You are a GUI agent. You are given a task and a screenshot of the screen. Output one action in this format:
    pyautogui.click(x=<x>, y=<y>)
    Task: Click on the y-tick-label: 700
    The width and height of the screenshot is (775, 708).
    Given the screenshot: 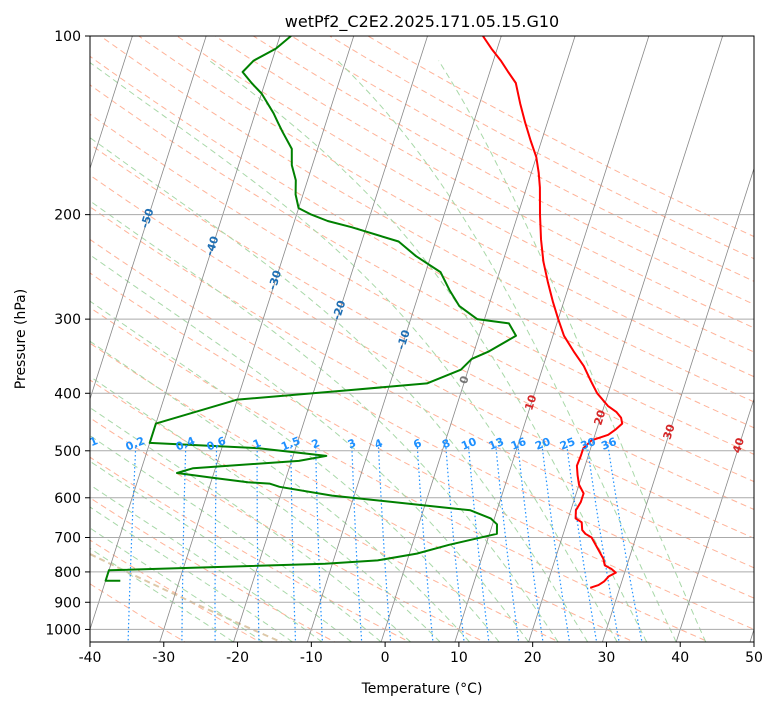 What is the action you would take?
    pyautogui.click(x=67, y=539)
    